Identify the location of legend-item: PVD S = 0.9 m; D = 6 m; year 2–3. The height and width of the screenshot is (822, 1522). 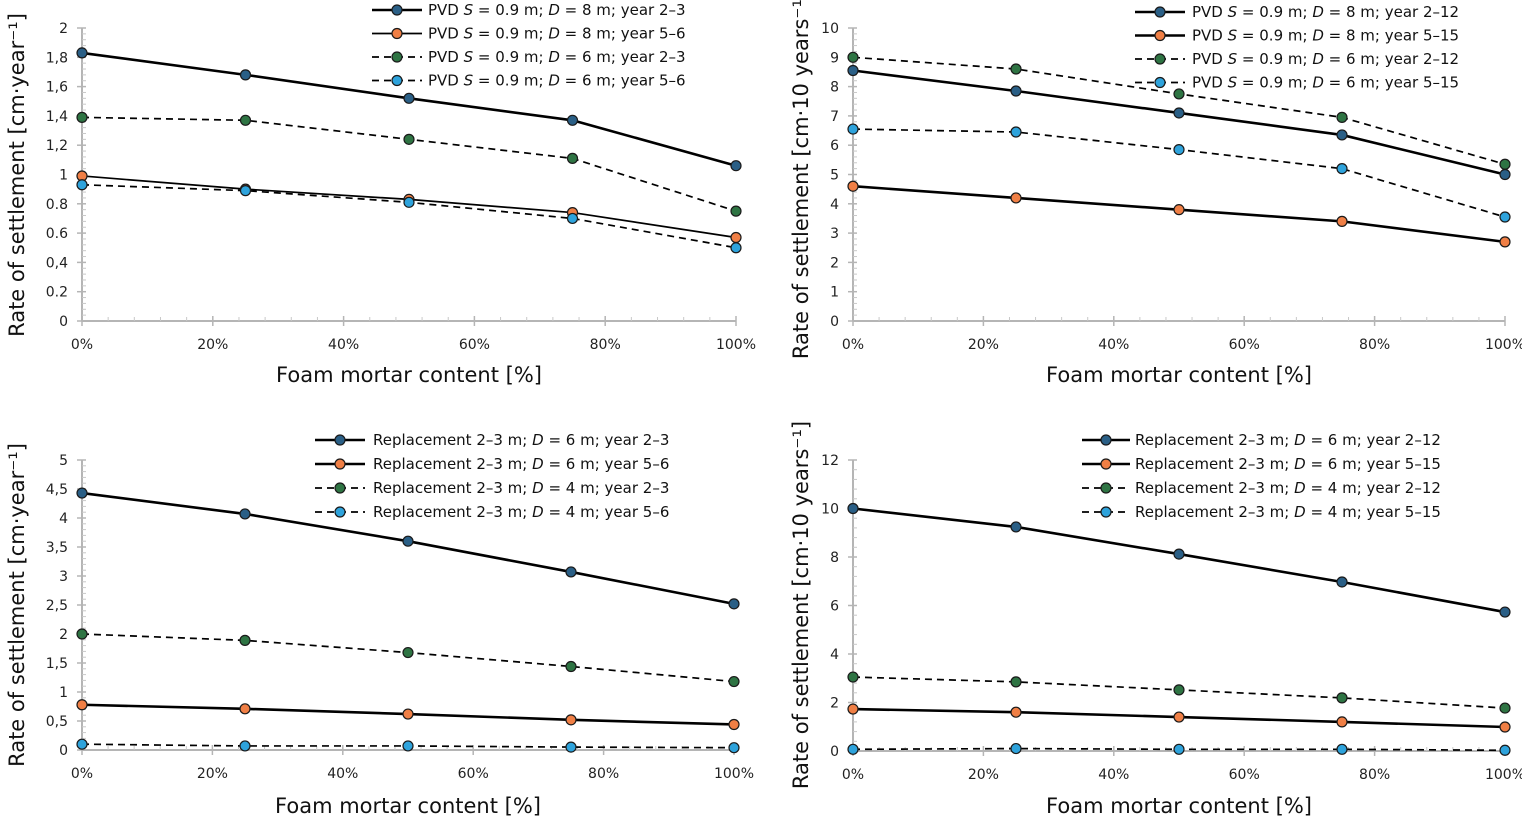
(529, 57).